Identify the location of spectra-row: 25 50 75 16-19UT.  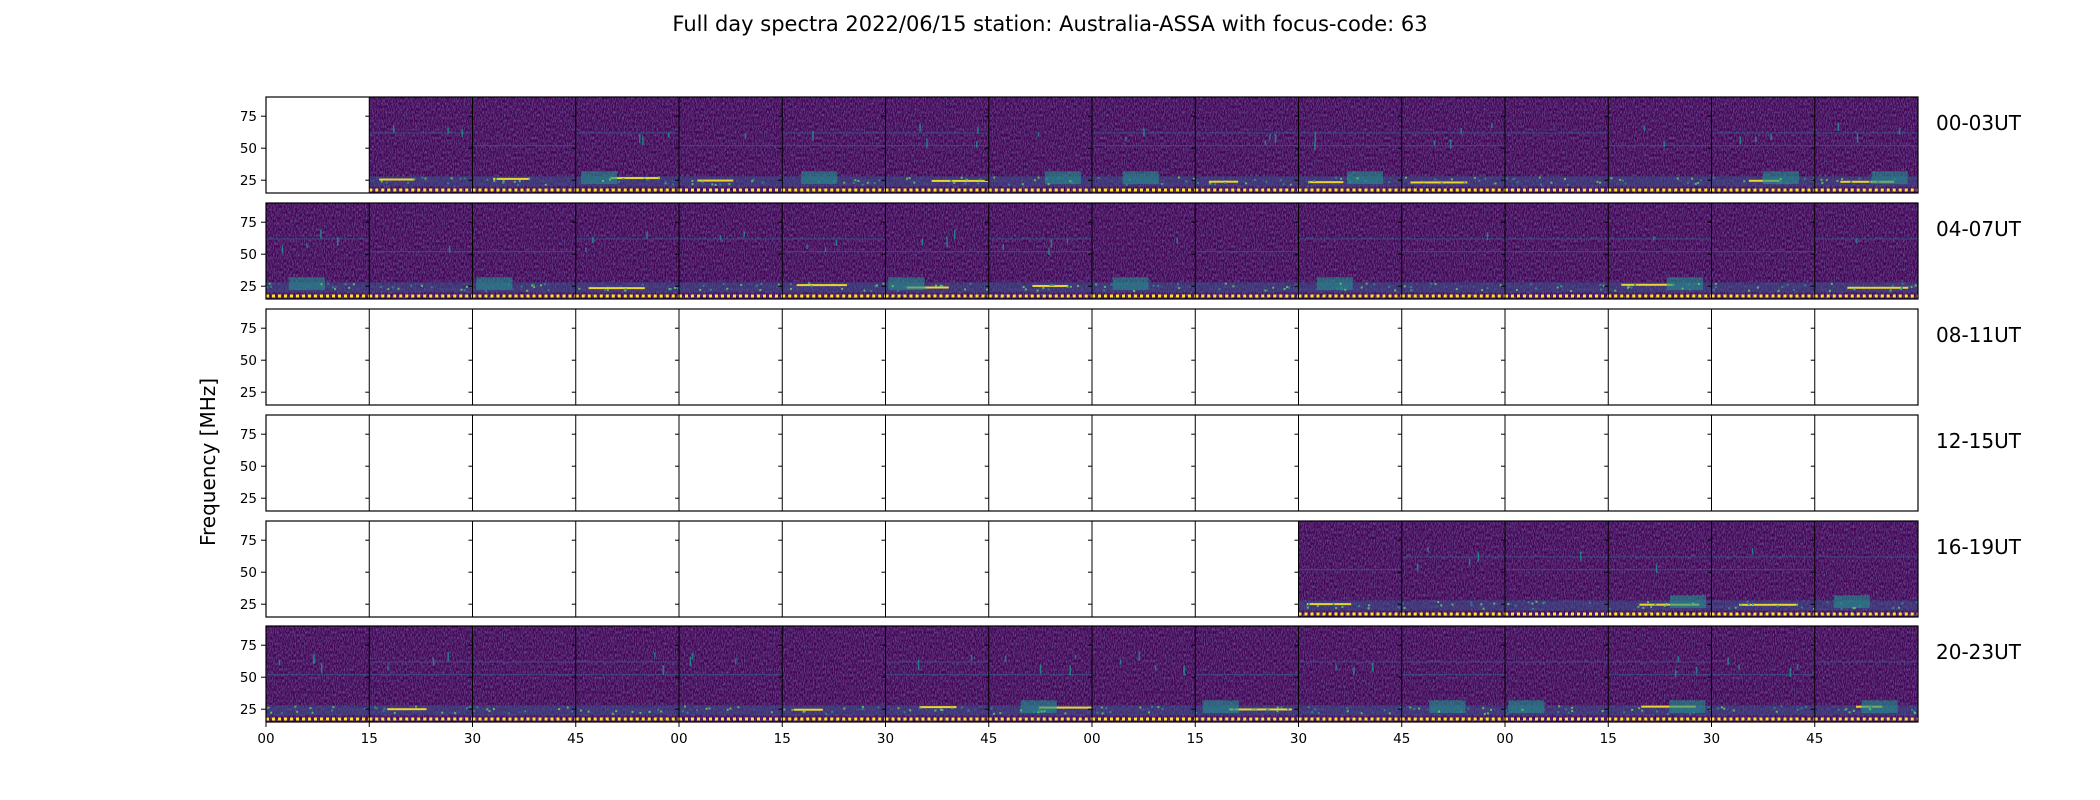
(1131, 569).